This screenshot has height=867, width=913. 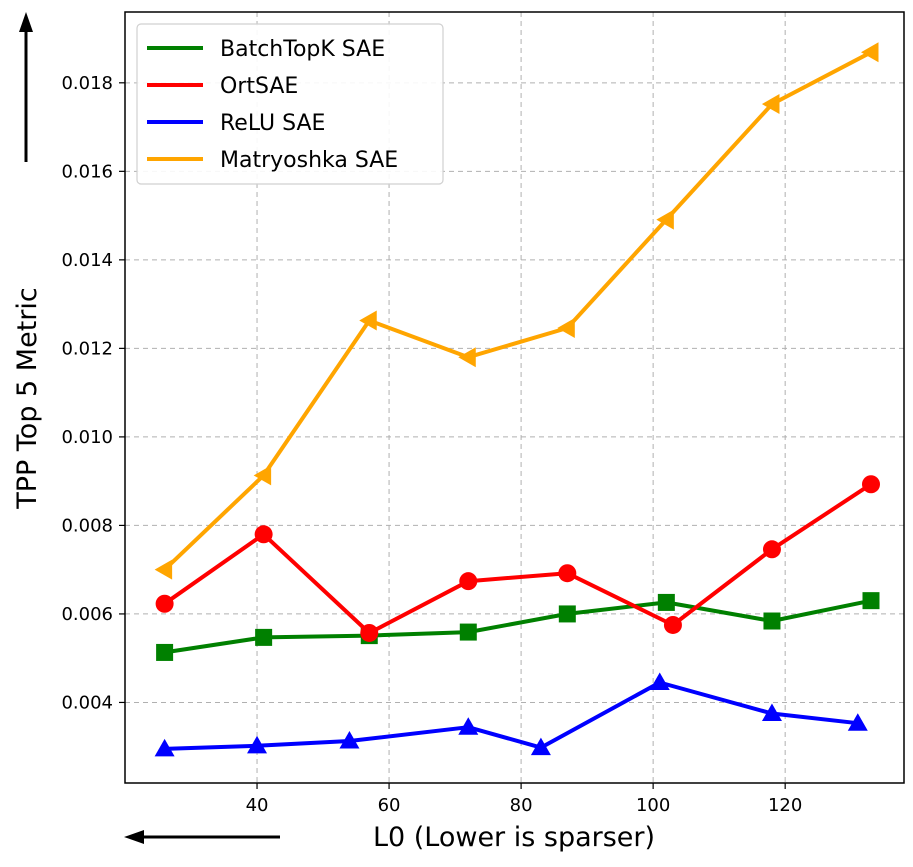 What do you see at coordinates (785, 805) in the screenshot?
I see `x-tick-label: 120` at bounding box center [785, 805].